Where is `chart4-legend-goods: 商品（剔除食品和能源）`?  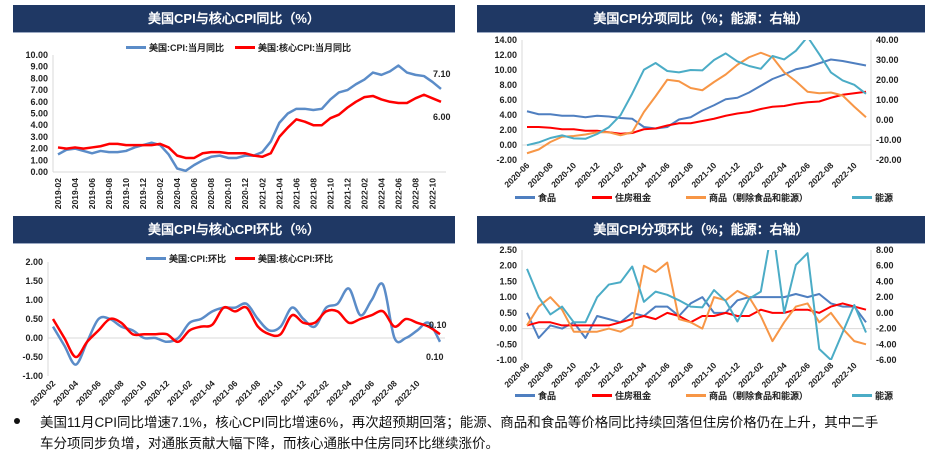 chart4-legend-goods: 商品（剔除食品和能源） is located at coordinates (747, 395).